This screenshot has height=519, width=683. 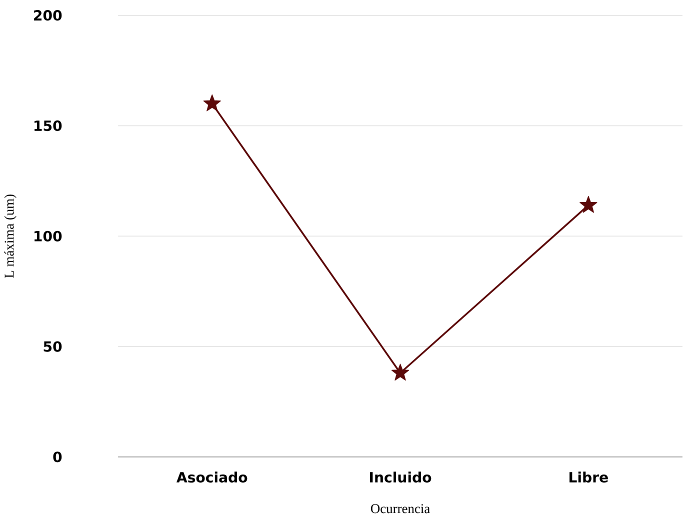 I want to click on y-tick-label: 200, so click(x=48, y=15).